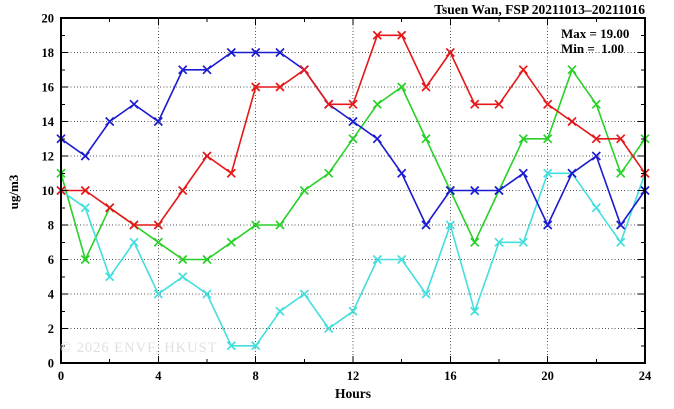 The height and width of the screenshot is (409, 674). What do you see at coordinates (593, 48) in the screenshot?
I see `legend-min-value: Min = 1.00` at bounding box center [593, 48].